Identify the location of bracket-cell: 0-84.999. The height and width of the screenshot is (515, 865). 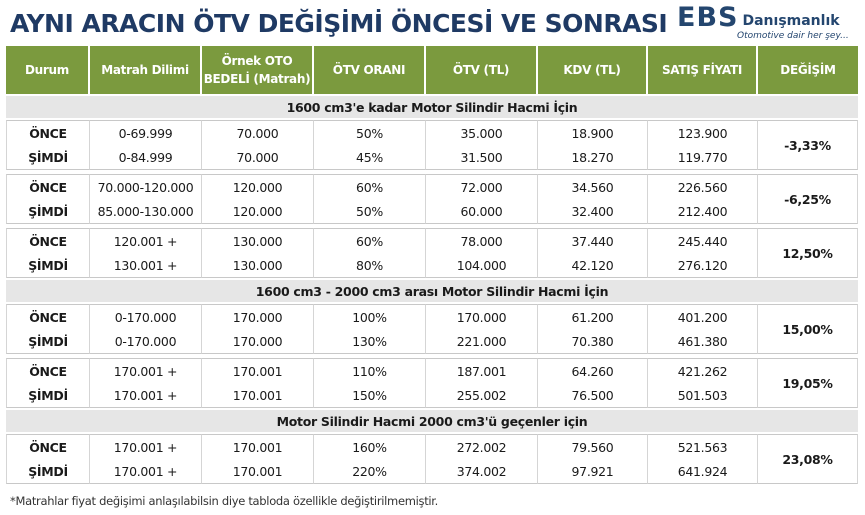
(146, 157).